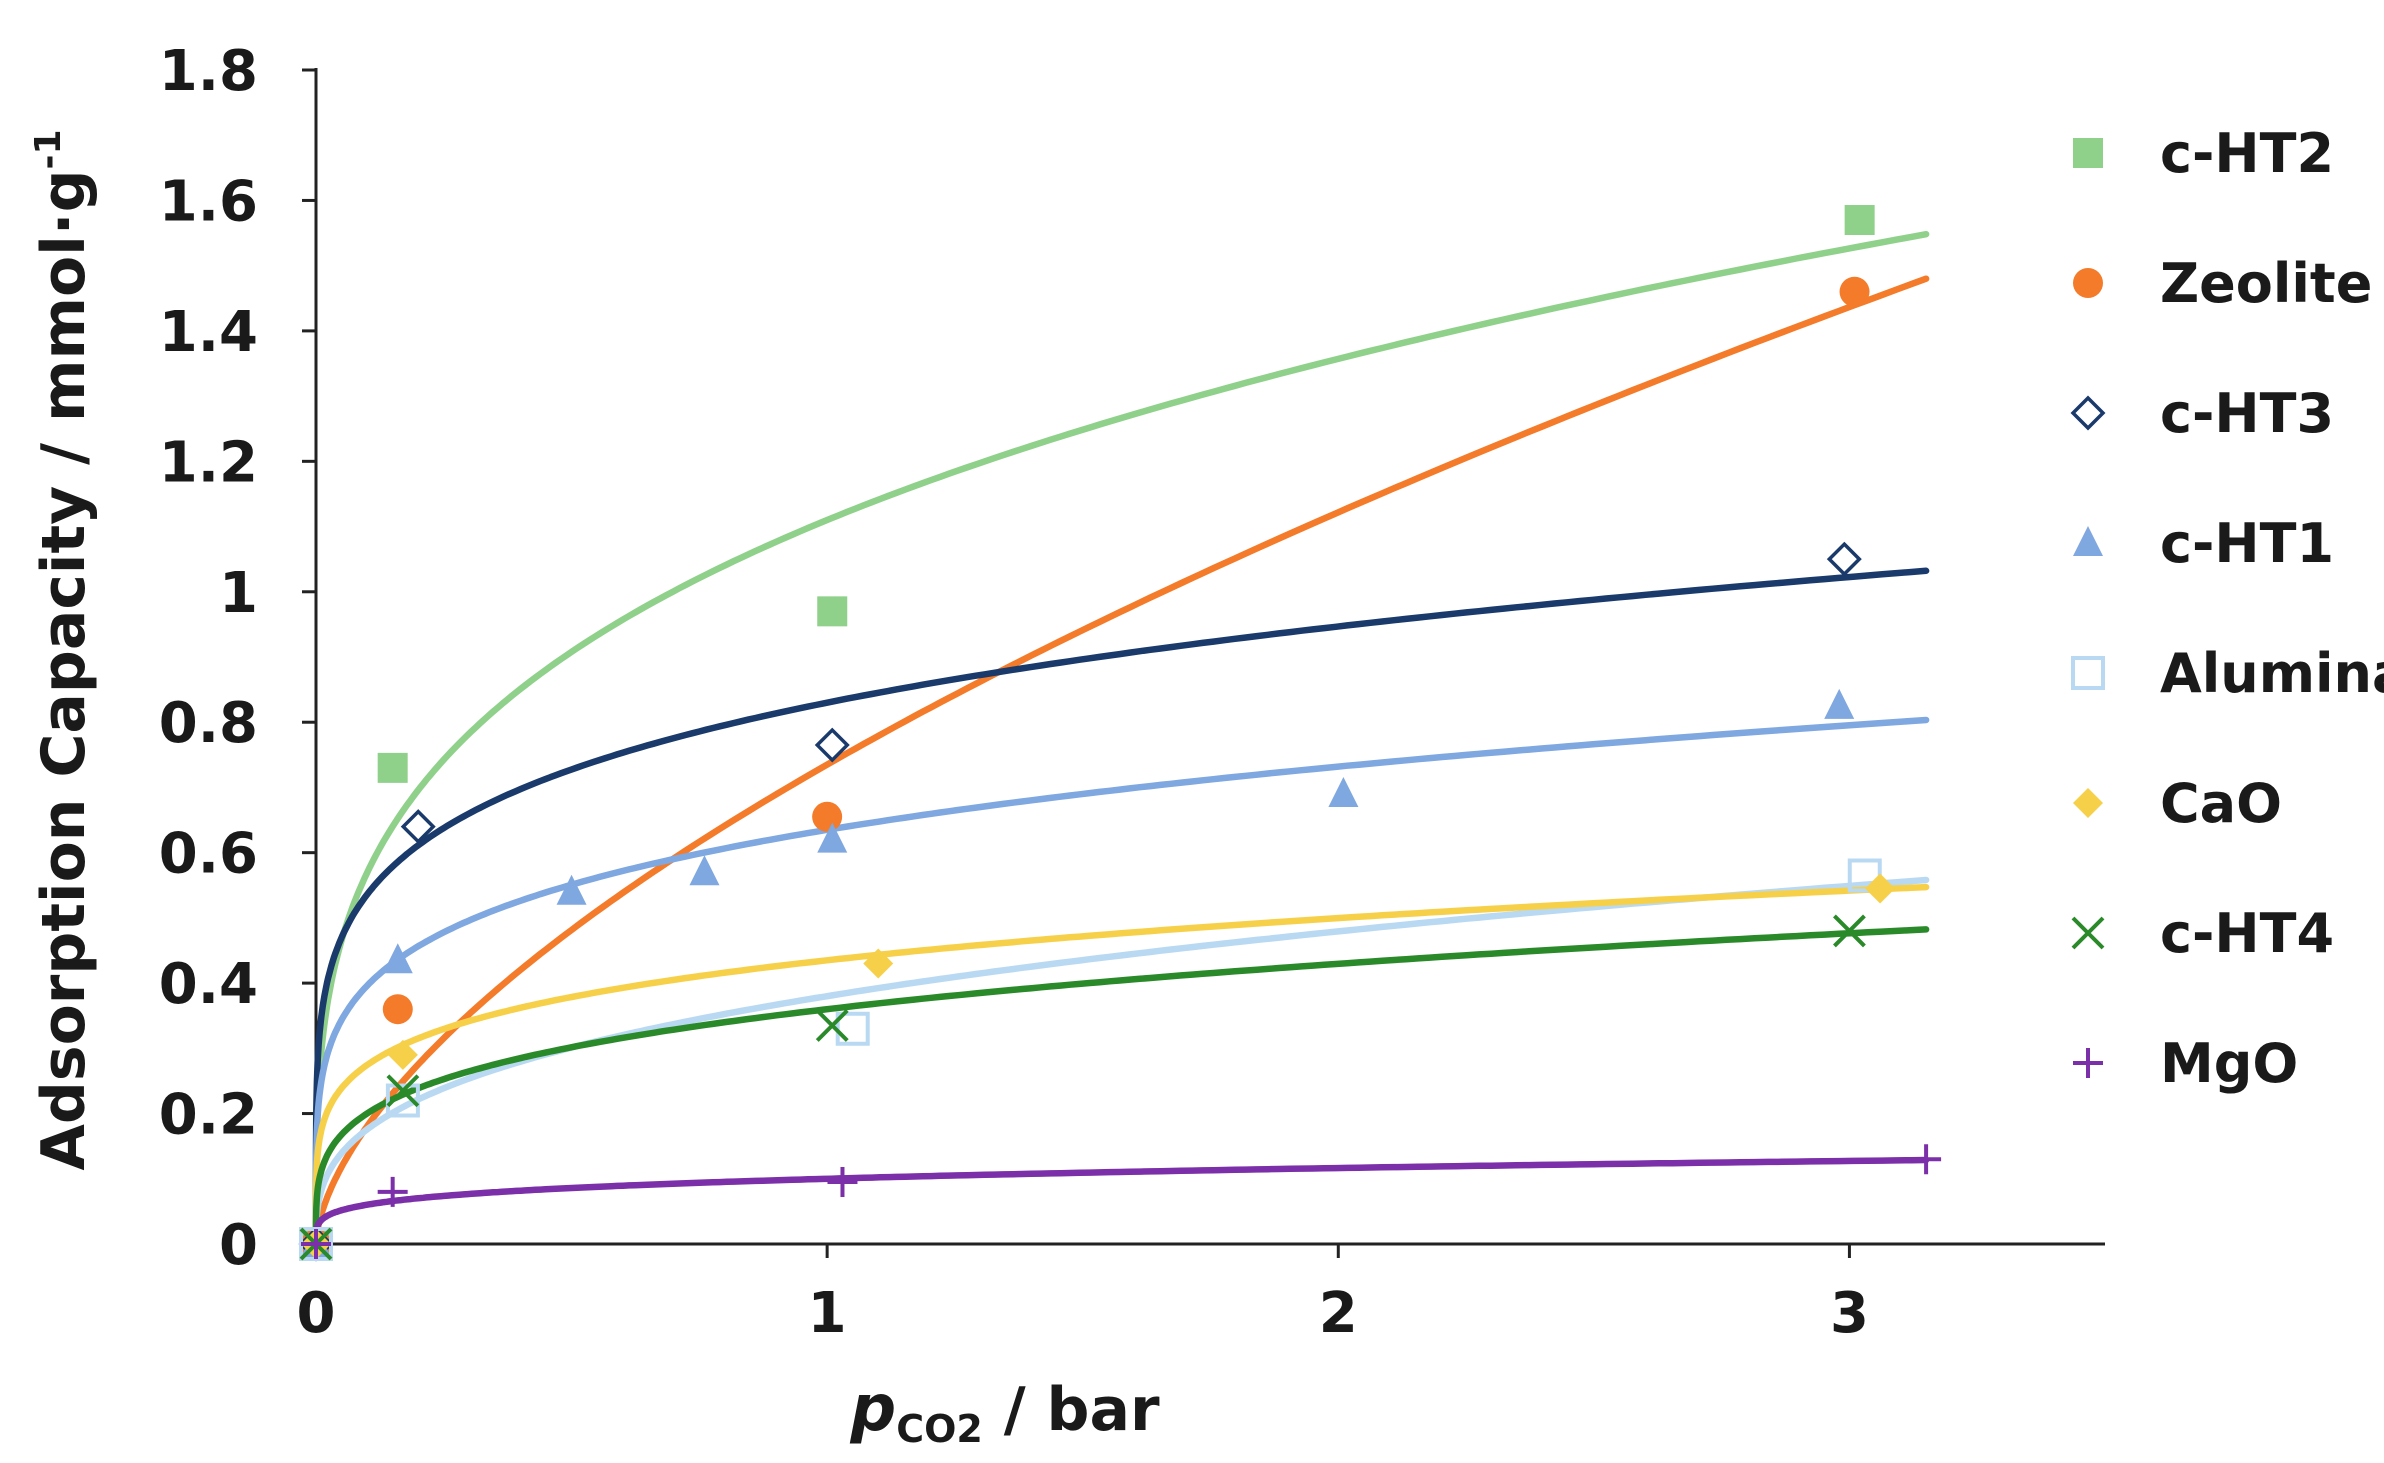 This screenshot has height=1463, width=2384. What do you see at coordinates (2088, 803) in the screenshot?
I see `legend-marker-cao` at bounding box center [2088, 803].